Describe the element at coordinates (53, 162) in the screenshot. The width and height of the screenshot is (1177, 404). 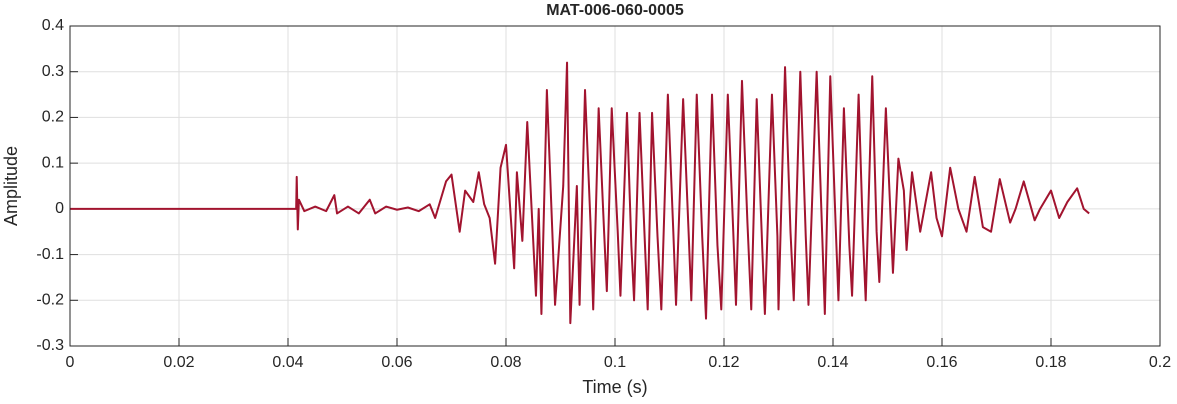
I see `y-tick-label: 0.1` at that location.